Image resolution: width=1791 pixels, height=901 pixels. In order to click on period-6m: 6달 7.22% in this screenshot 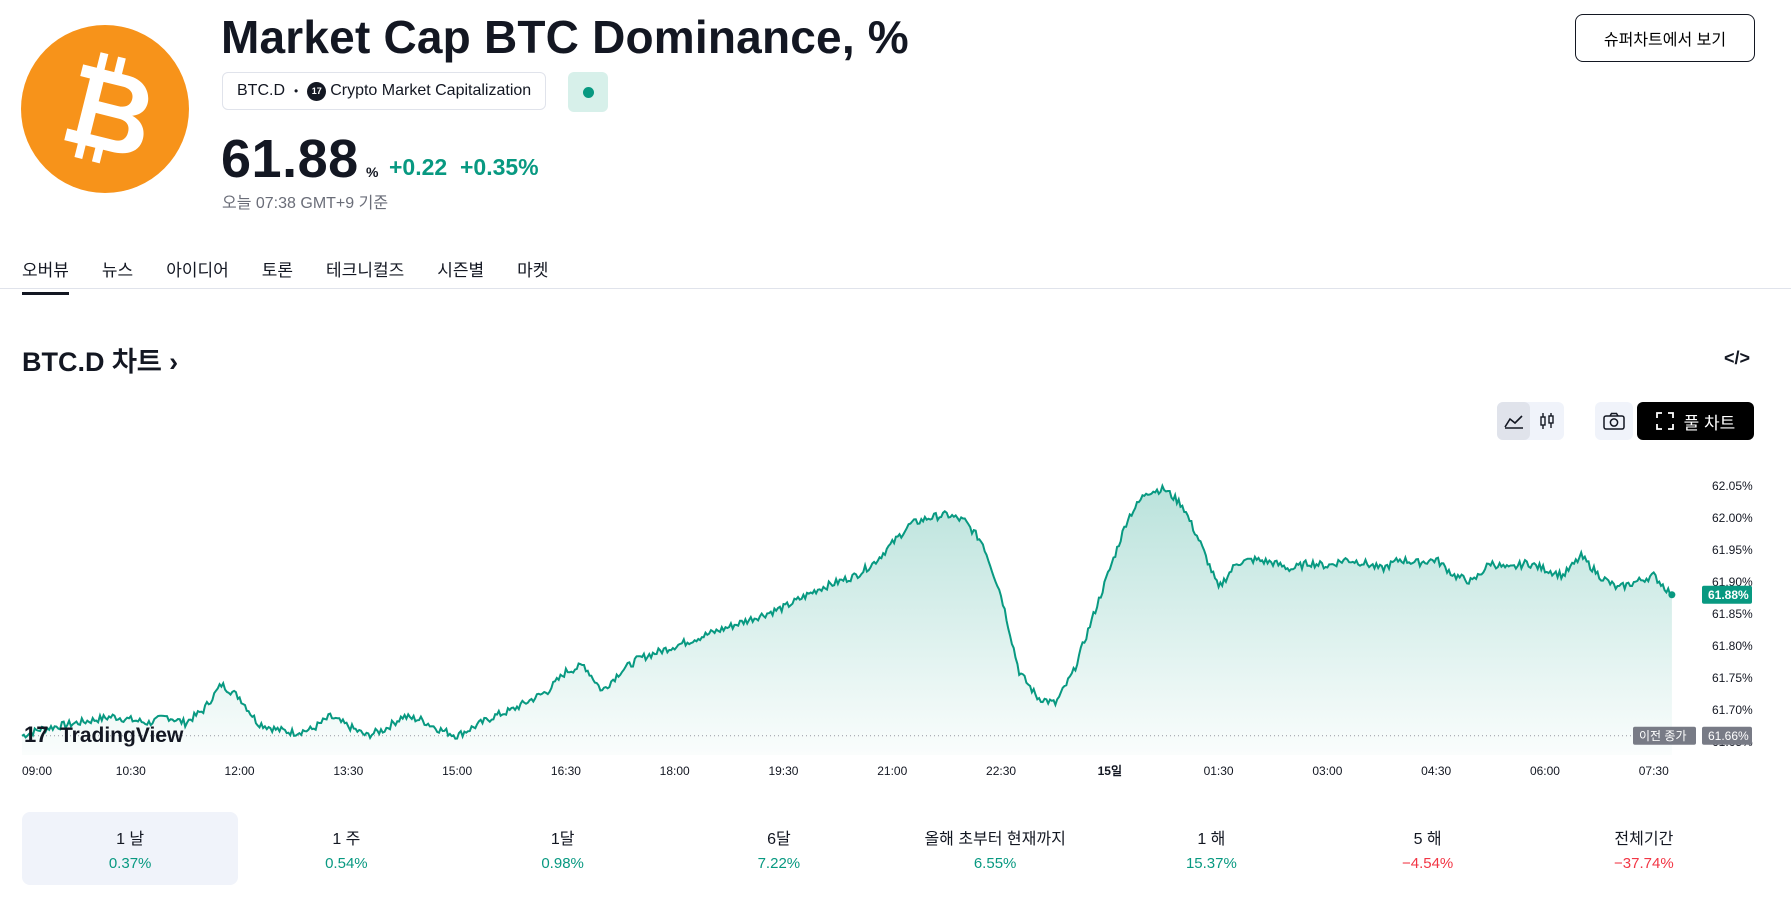, I will do `click(779, 848)`.